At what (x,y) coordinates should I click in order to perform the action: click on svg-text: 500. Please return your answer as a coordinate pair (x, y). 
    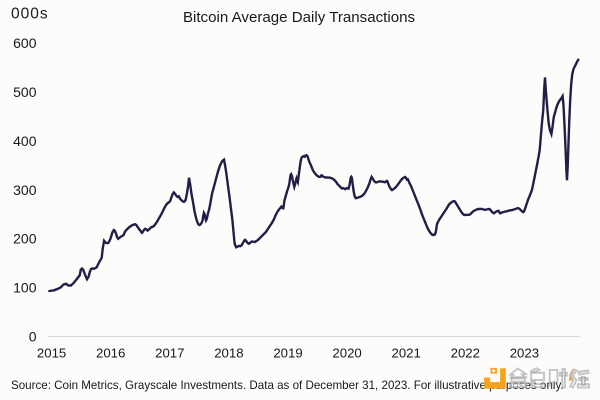
    Looking at the image, I should click on (25, 92).